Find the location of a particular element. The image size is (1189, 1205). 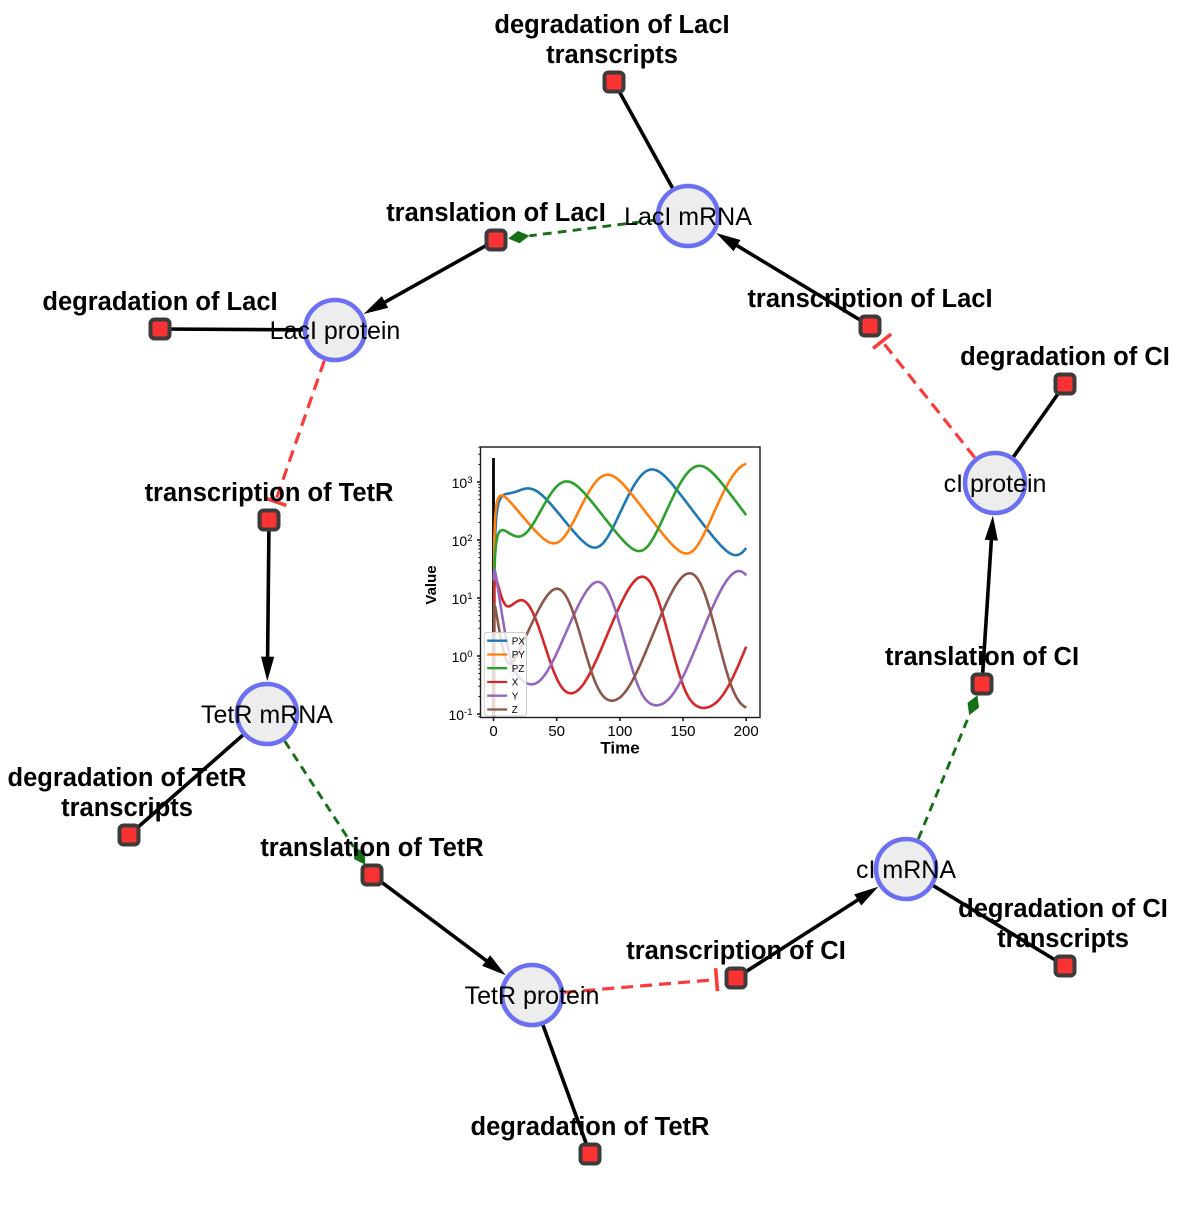

svg-text: transcription of CI is located at coordinates (736, 951).